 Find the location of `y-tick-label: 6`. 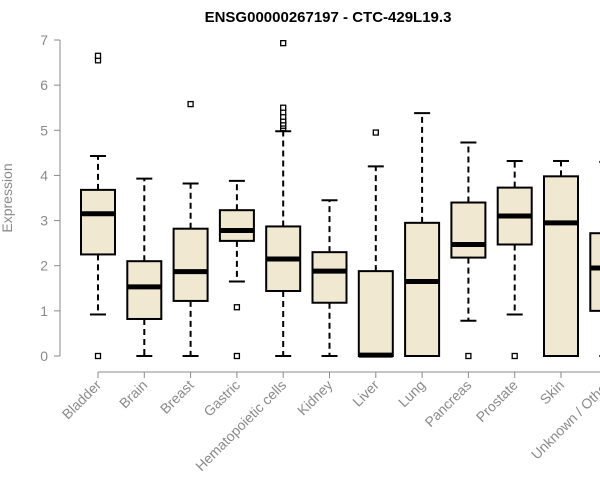

y-tick-label: 6 is located at coordinates (44, 85).